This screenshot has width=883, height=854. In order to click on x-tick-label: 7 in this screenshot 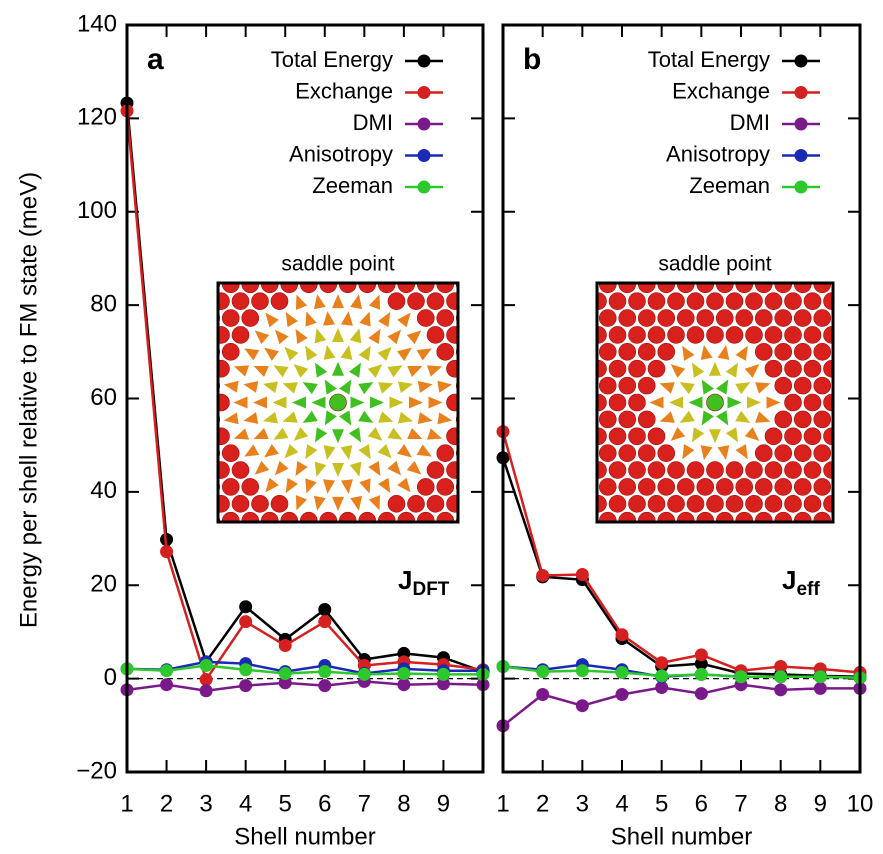, I will do `click(740, 803)`.